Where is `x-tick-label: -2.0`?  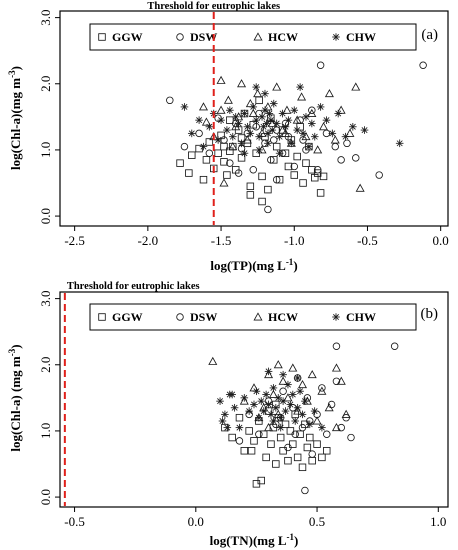
x-tick-label: -2.0 is located at coordinates (148, 240).